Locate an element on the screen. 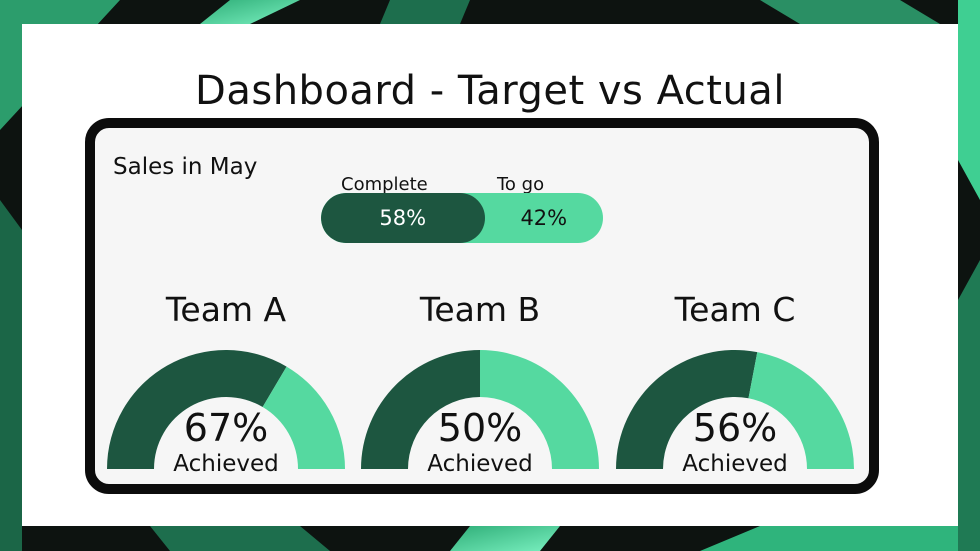 This screenshot has height=551, width=980. complete-pct: 58% is located at coordinates (403, 218).